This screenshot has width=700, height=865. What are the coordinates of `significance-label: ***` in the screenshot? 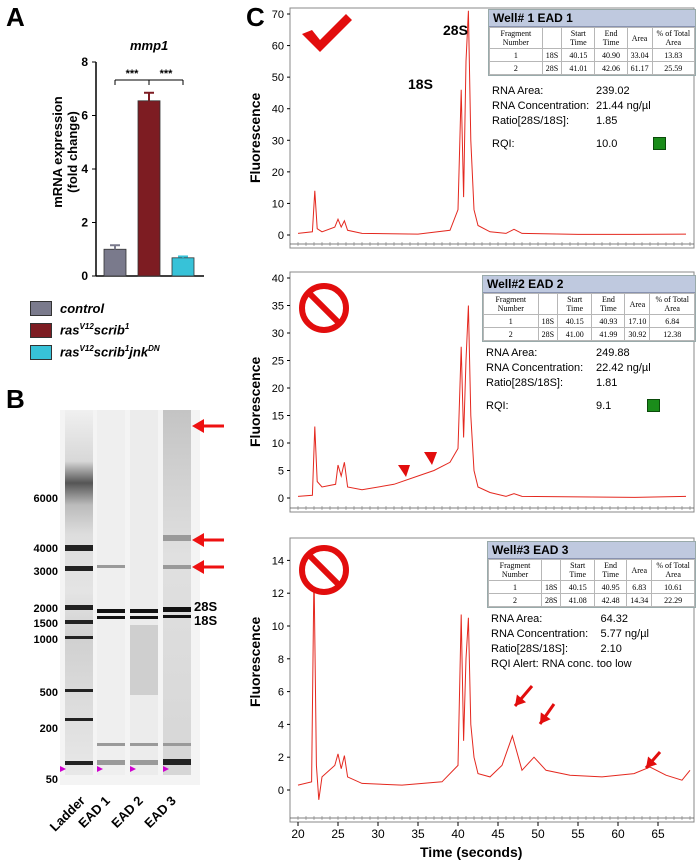 It's located at (133, 74).